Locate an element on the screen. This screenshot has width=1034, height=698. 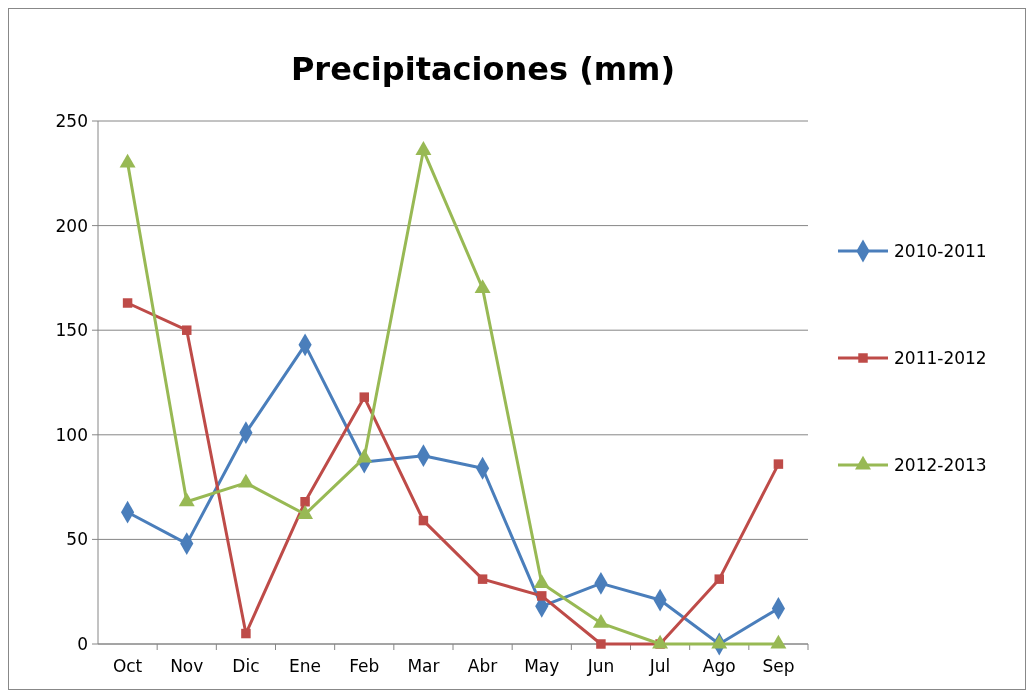
chart-title: Precipitaciones (mm) is located at coordinates (483, 69).